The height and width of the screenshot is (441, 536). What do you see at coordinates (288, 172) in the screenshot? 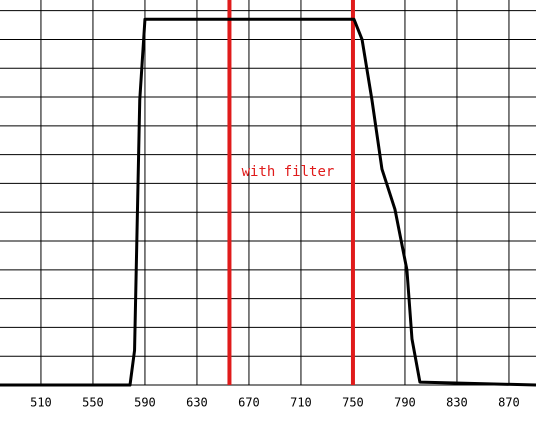
I see `annotation: with filter` at bounding box center [288, 172].